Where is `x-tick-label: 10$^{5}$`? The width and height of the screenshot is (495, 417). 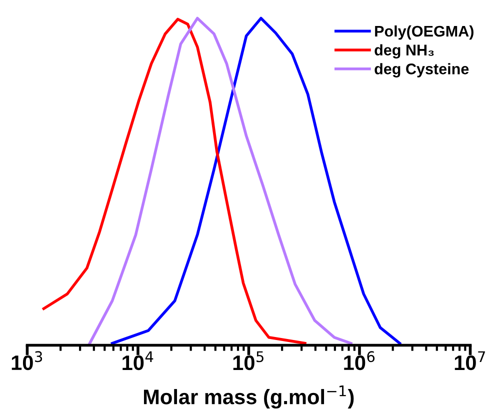
x-tick-label: 10$^{5}$ is located at coordinates (248, 360).